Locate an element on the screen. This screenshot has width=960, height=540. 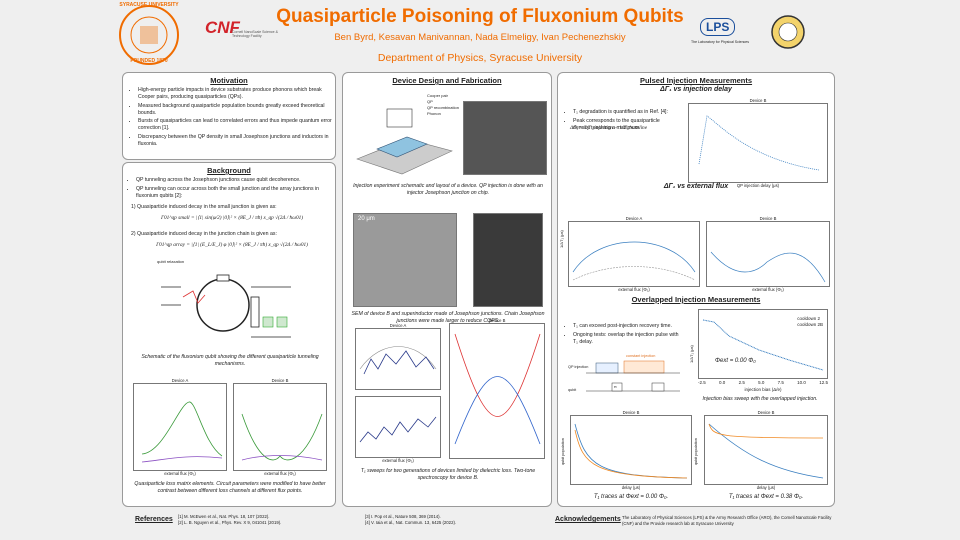
list-item: Phonon is located at coordinates (434, 113).